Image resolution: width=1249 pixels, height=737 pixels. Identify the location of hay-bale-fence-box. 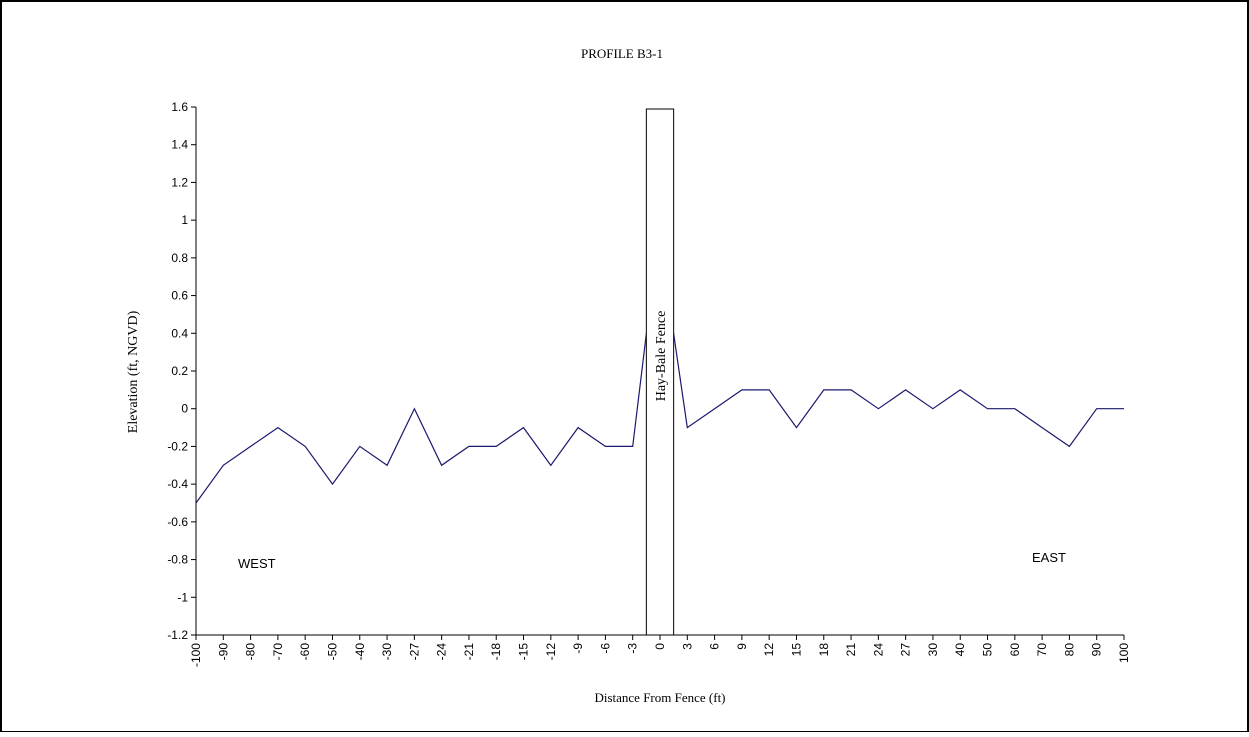
(660, 372).